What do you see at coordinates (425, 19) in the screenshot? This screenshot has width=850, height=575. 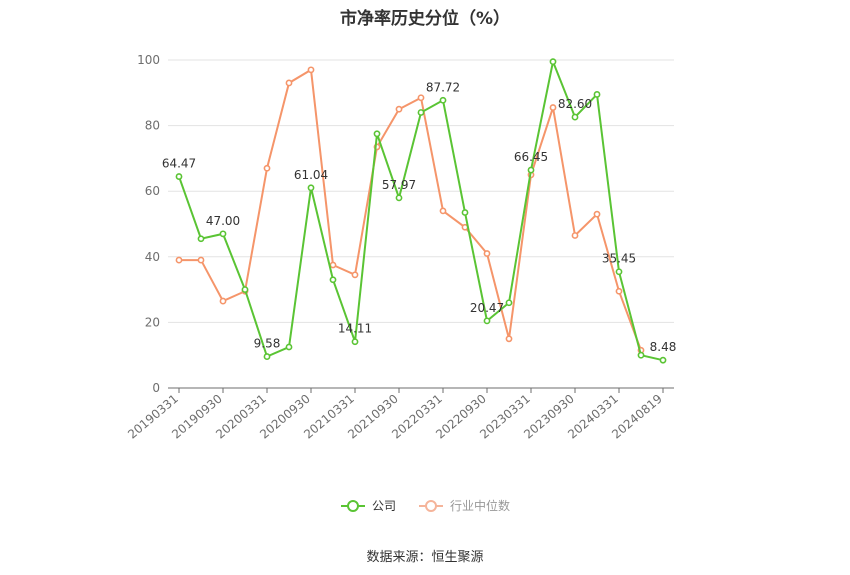 I see `chart-title: 市净率历史分位（%）` at bounding box center [425, 19].